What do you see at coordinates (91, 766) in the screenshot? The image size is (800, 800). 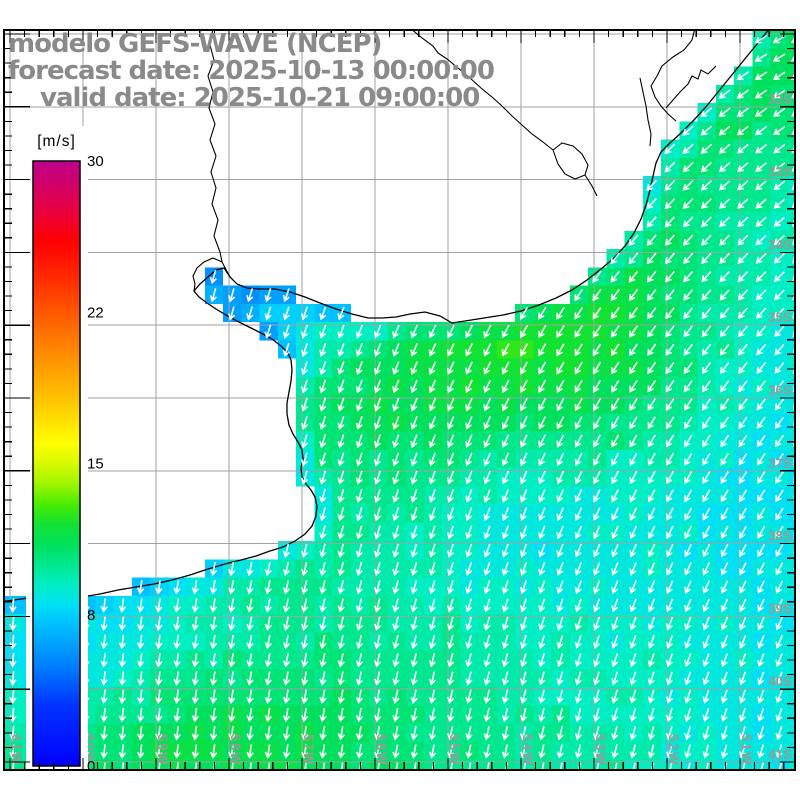 I see `colorbar-tick-label: 0` at bounding box center [91, 766].